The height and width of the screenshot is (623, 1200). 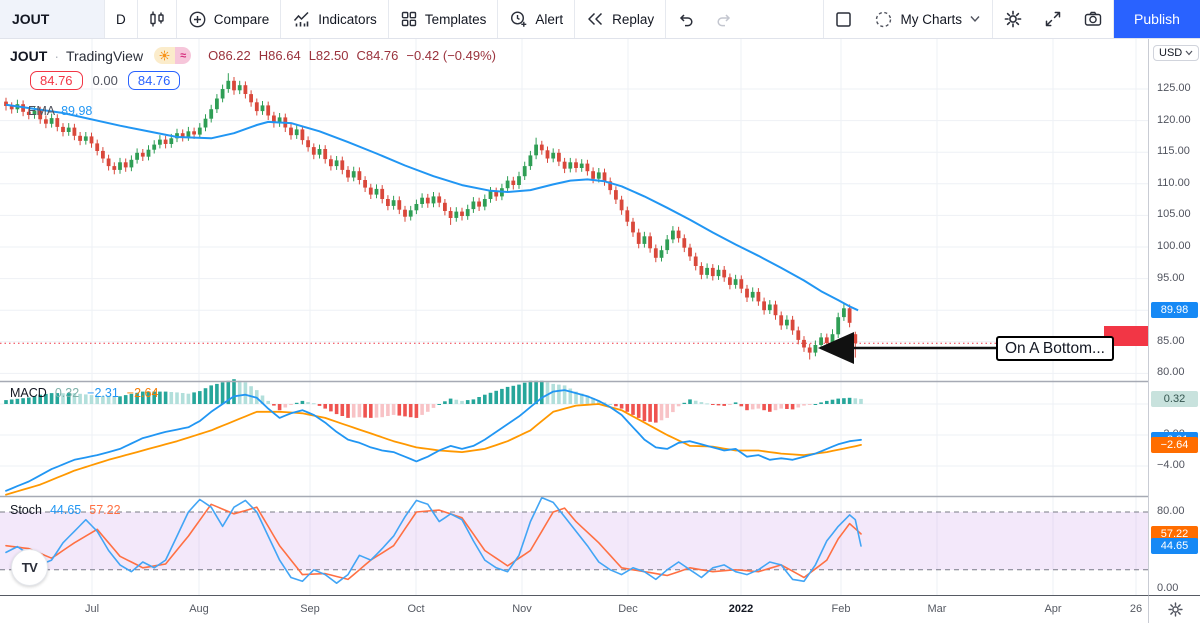 I want to click on last-price-tag, so click(x=1126, y=336).